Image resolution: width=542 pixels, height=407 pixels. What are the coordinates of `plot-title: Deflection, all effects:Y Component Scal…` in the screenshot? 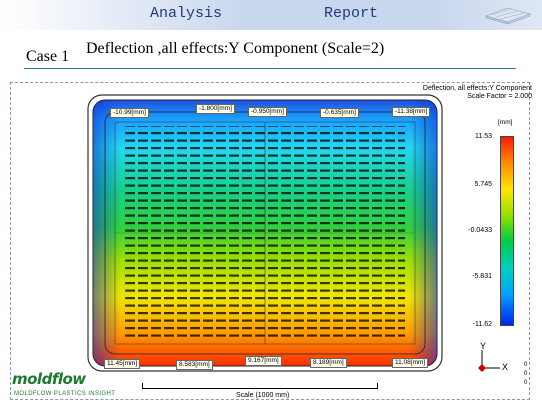 It's located at (477, 93).